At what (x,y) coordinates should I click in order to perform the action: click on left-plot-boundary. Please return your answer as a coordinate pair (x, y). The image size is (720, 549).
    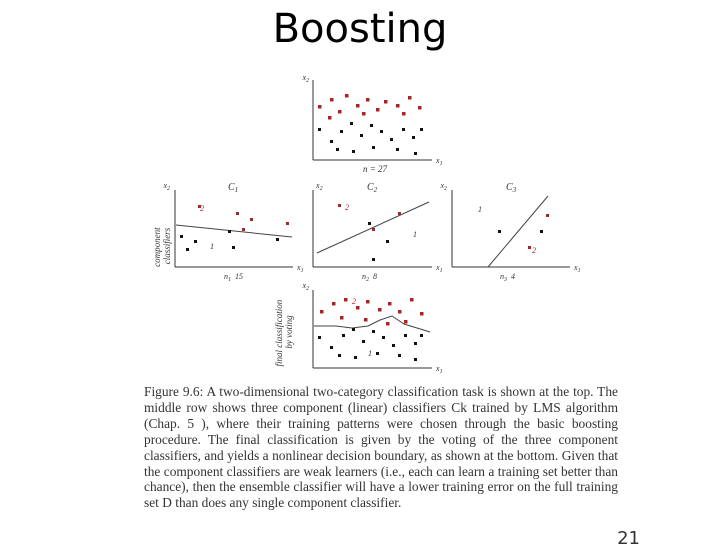
    Looking at the image, I should click on (234, 231).